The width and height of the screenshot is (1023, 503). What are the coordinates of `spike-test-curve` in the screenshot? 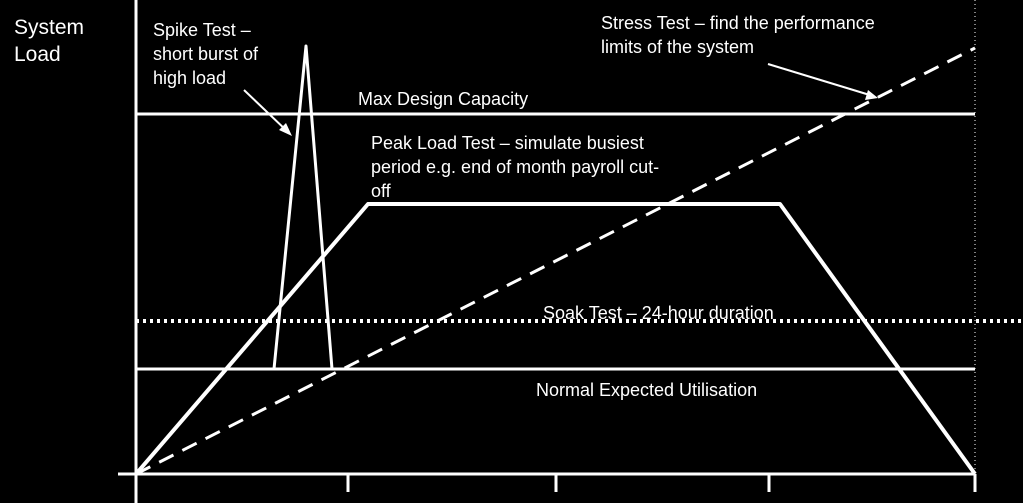 It's located at (303, 207).